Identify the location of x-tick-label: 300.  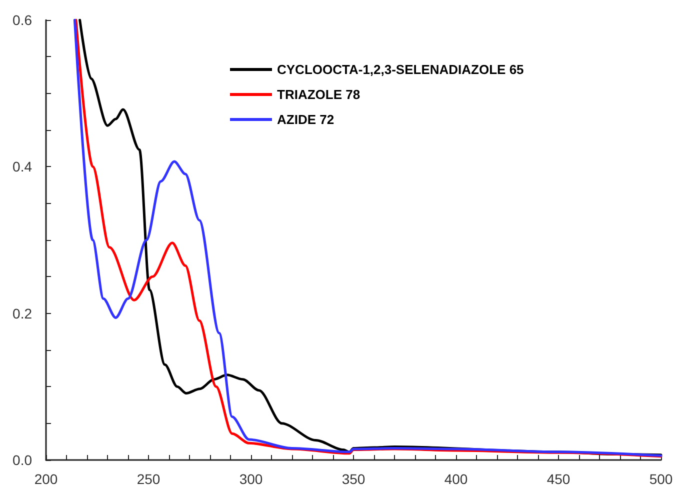
(251, 479).